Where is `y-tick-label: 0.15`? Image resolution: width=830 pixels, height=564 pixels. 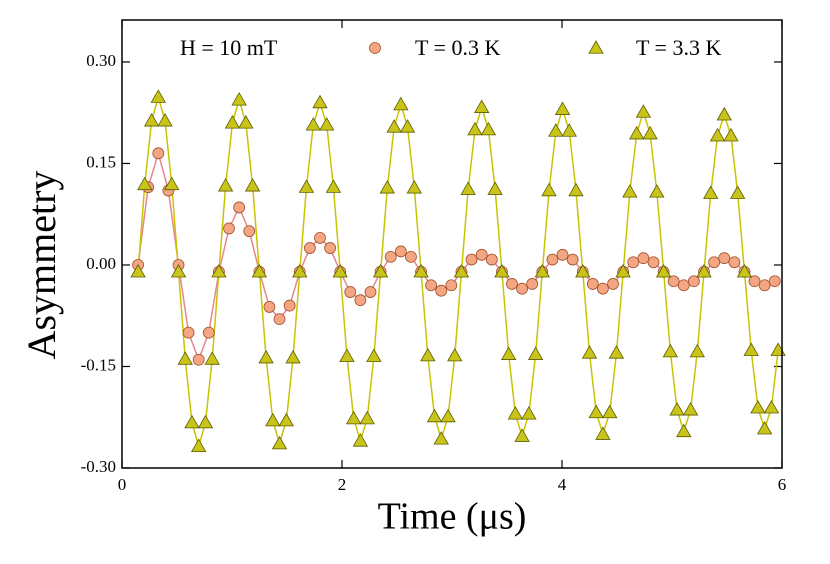
y-tick-label: 0.15 is located at coordinates (101, 161).